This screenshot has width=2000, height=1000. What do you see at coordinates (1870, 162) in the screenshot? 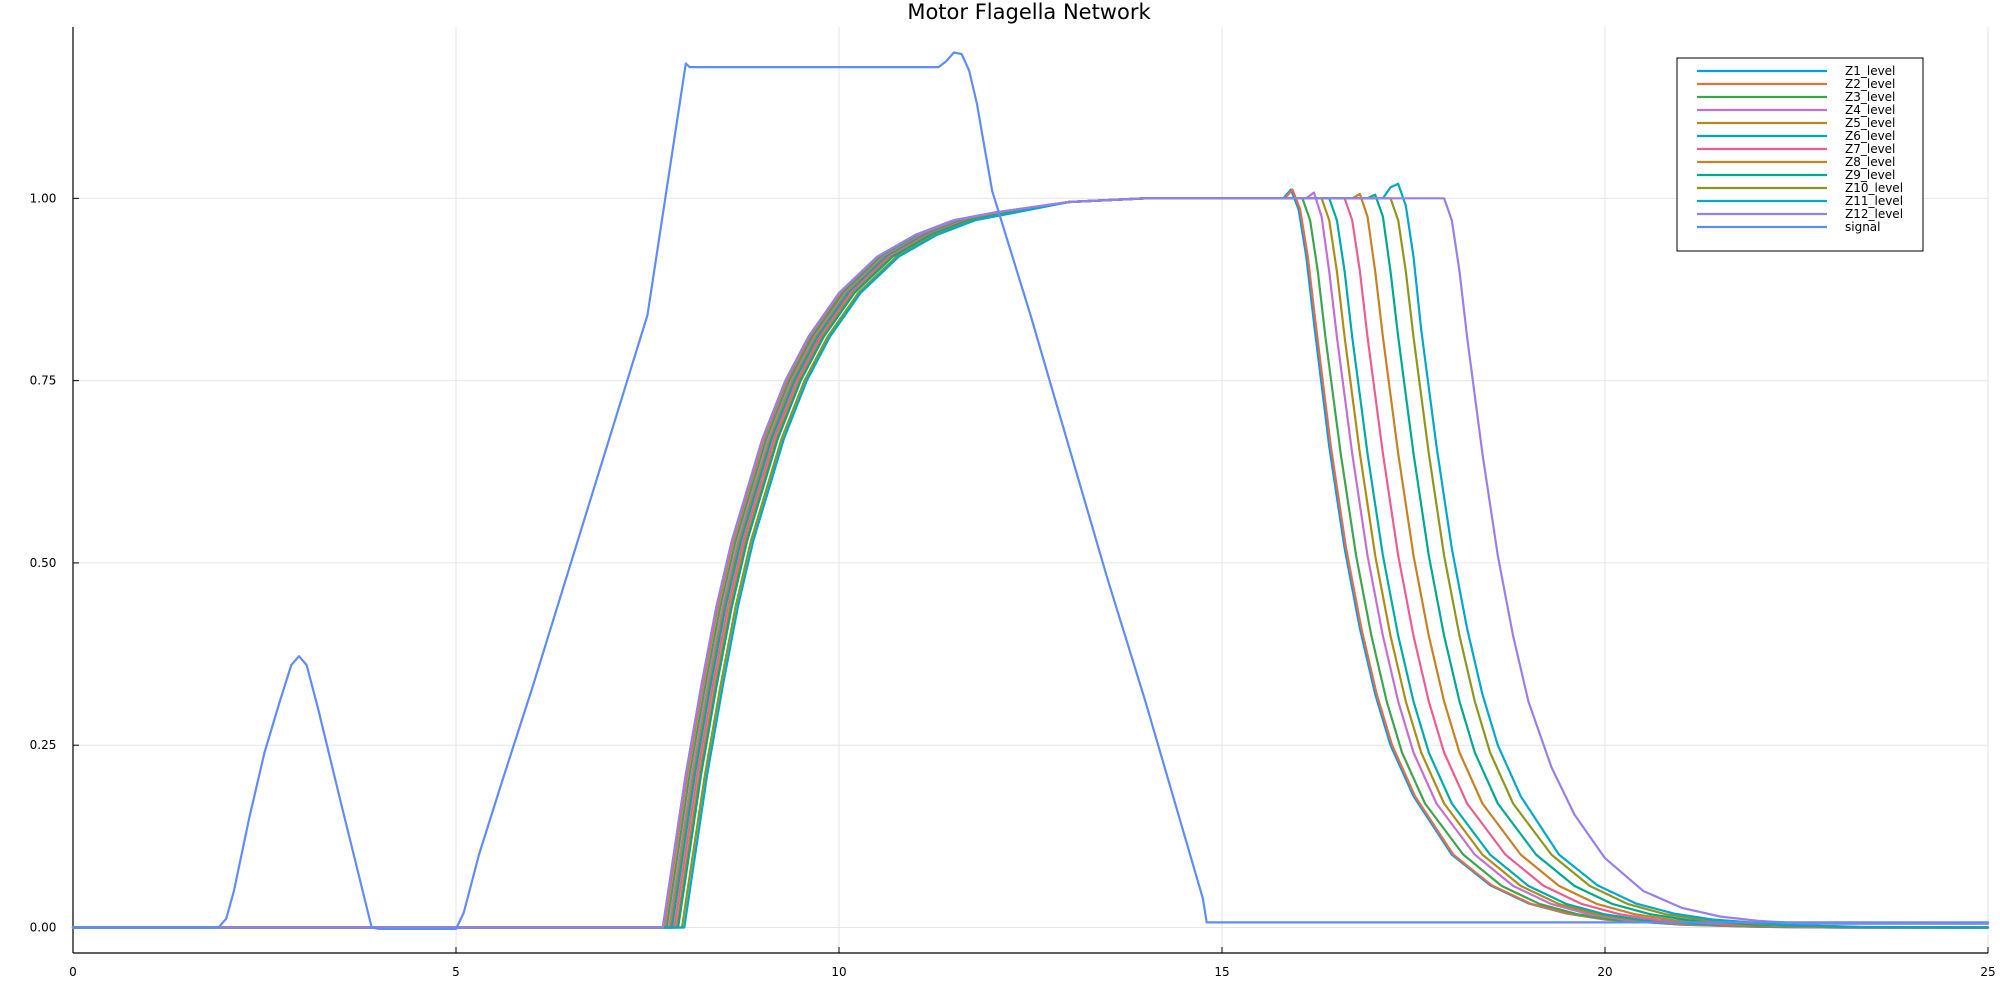
I see `legend-label-z8-level: Z8_level` at bounding box center [1870, 162].